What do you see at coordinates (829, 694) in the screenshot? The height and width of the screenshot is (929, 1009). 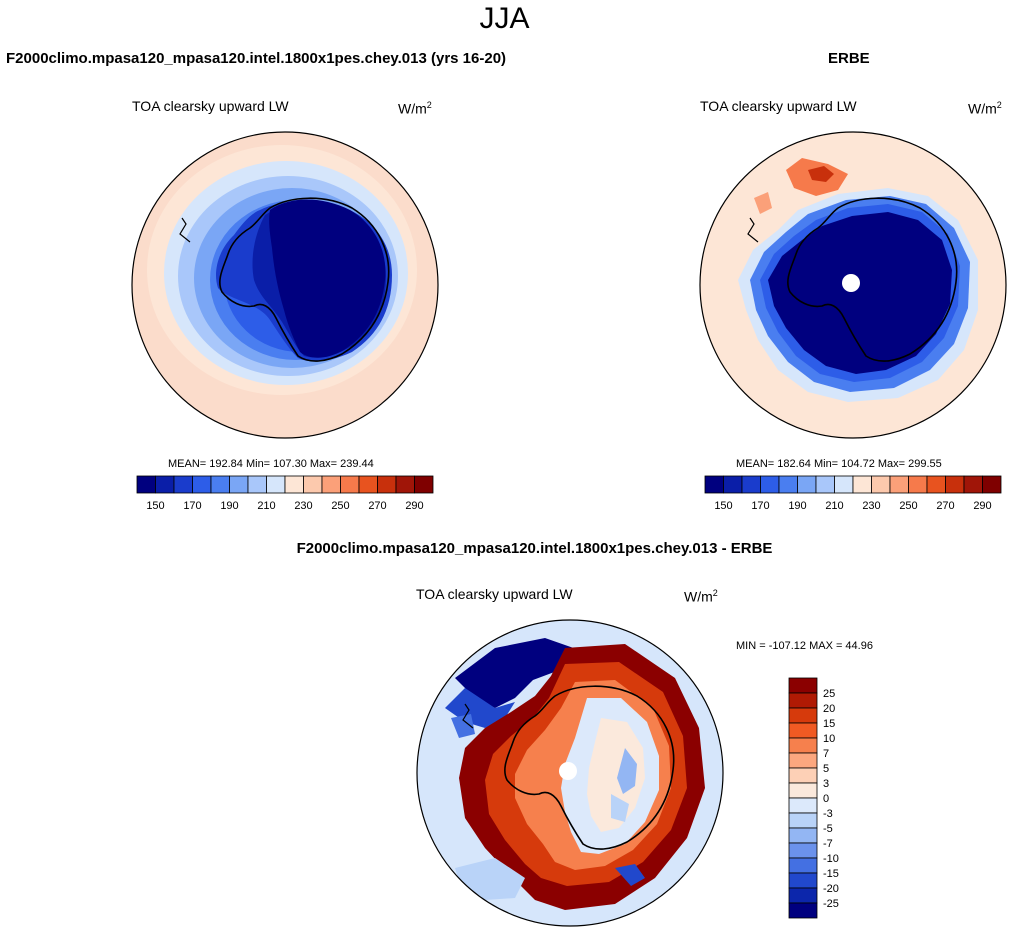 I see `colorbar-tick-label: 25` at bounding box center [829, 694].